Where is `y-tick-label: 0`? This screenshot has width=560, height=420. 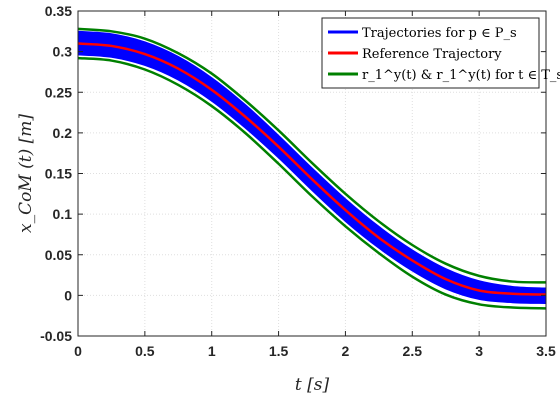
y-tick-label: 0 is located at coordinates (68, 295).